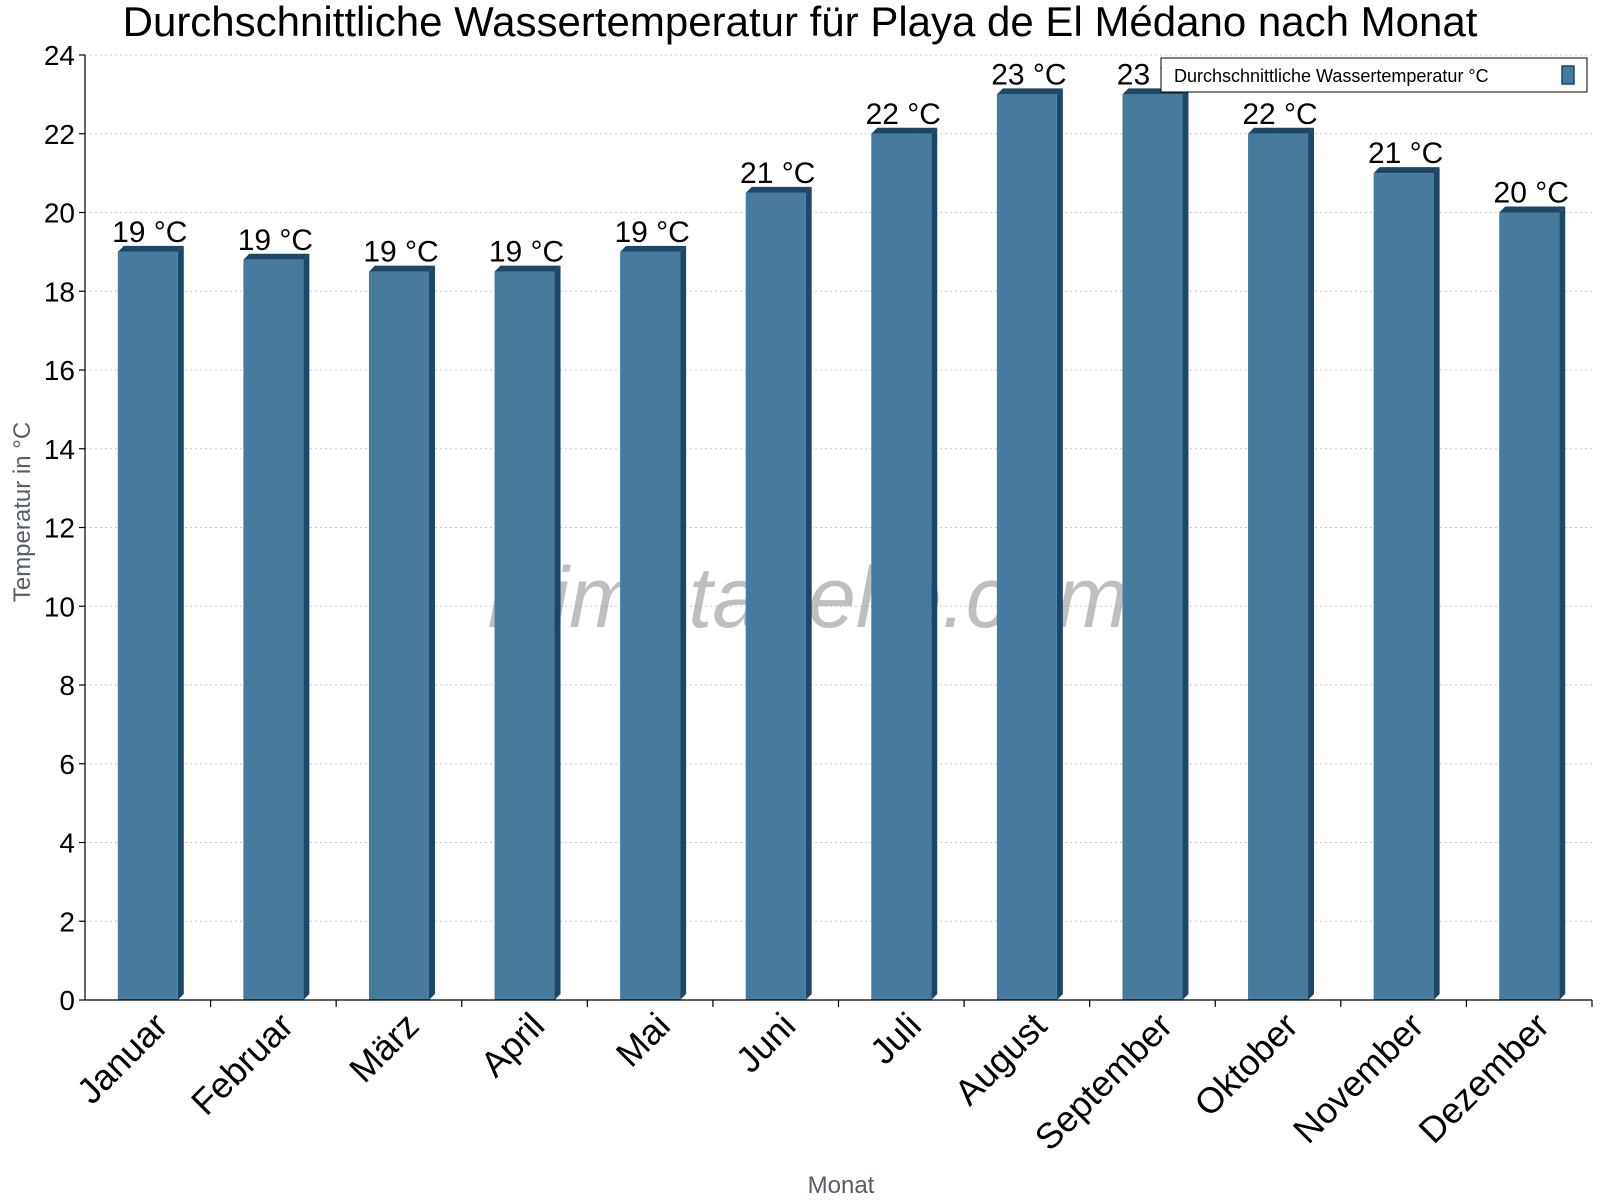 The height and width of the screenshot is (1200, 1600). Describe the element at coordinates (242, 1064) in the screenshot. I see `x-tick-label: Februar` at that location.